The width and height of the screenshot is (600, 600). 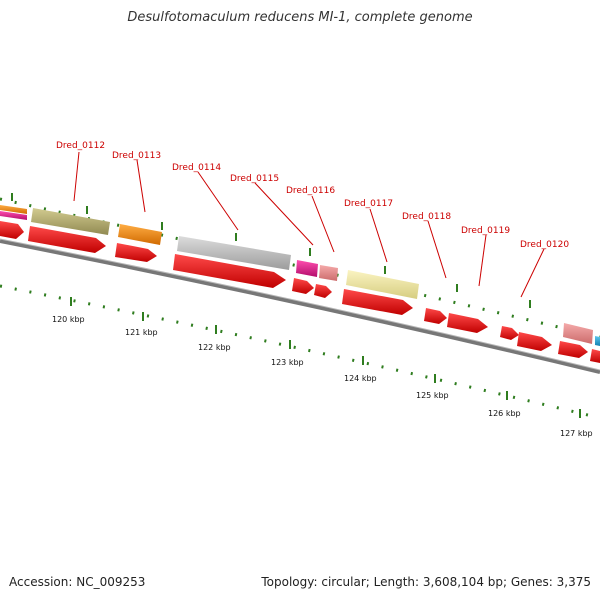 I want to click on scale-label-122: 122 kbp, so click(x=214, y=347).